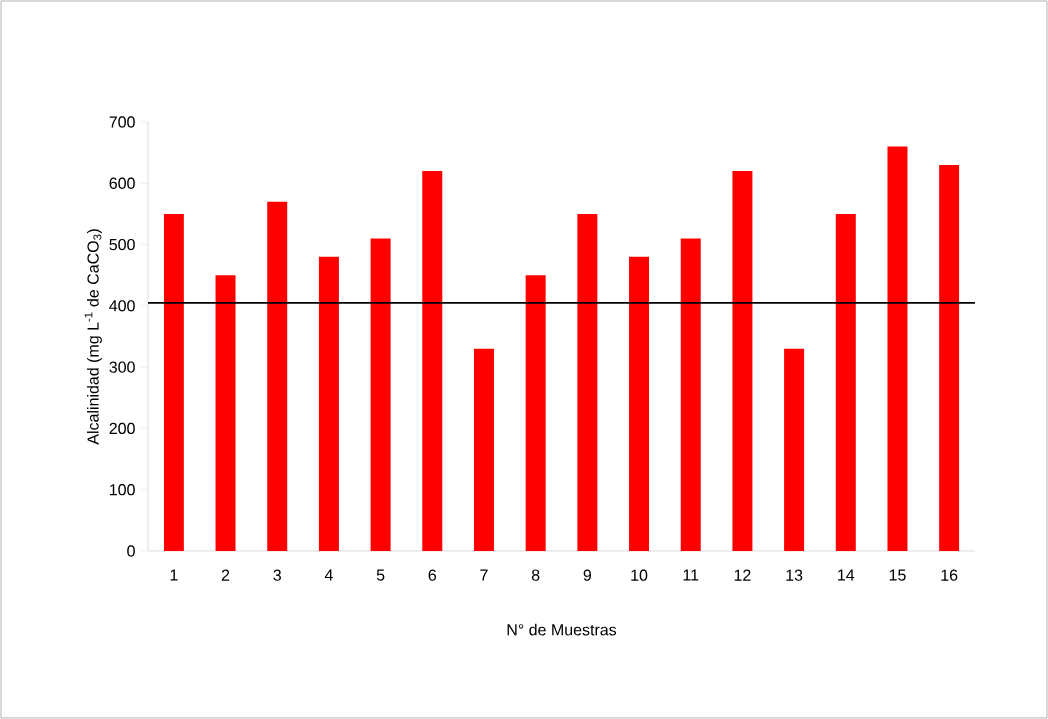 Image resolution: width=1048 pixels, height=719 pixels. Describe the element at coordinates (949, 575) in the screenshot. I see `x-tick-label: 16` at that location.